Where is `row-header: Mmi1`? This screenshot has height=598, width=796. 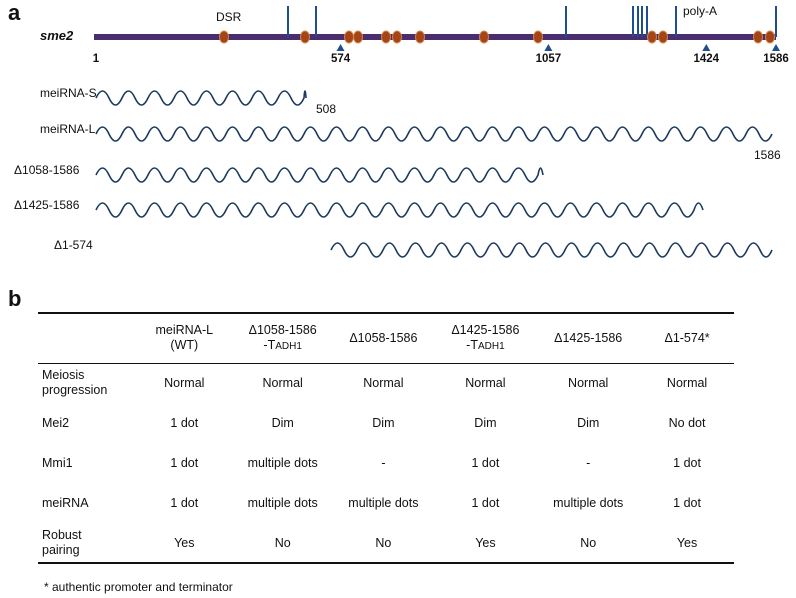 row-header: Mmi1 is located at coordinates (57, 462).